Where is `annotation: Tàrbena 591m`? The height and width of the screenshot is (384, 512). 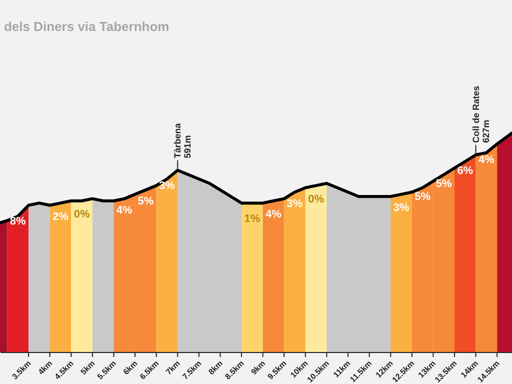 annotation: Tàrbena 591m is located at coordinates (182, 140).